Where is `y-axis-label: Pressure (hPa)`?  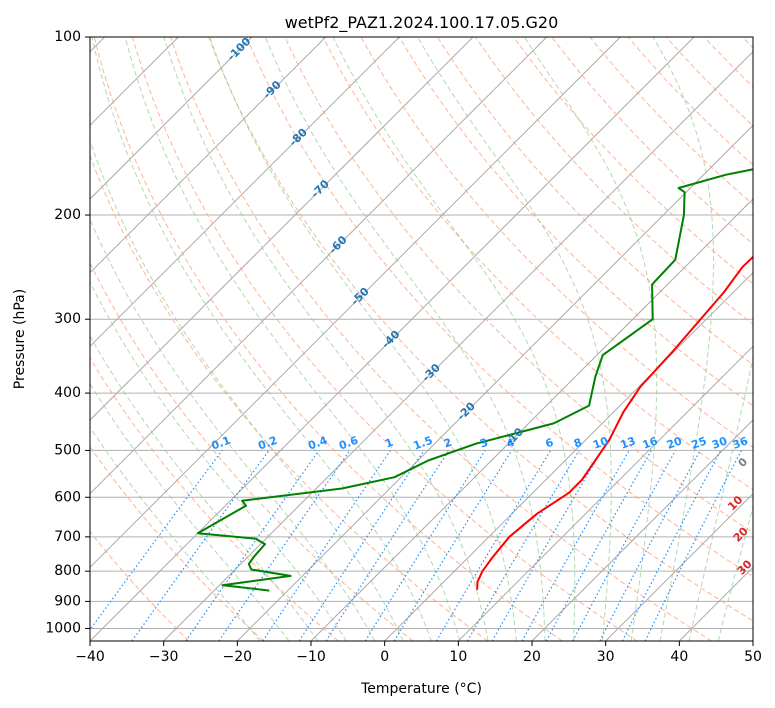 y-axis-label: Pressure (hPa) is located at coordinates (20, 339).